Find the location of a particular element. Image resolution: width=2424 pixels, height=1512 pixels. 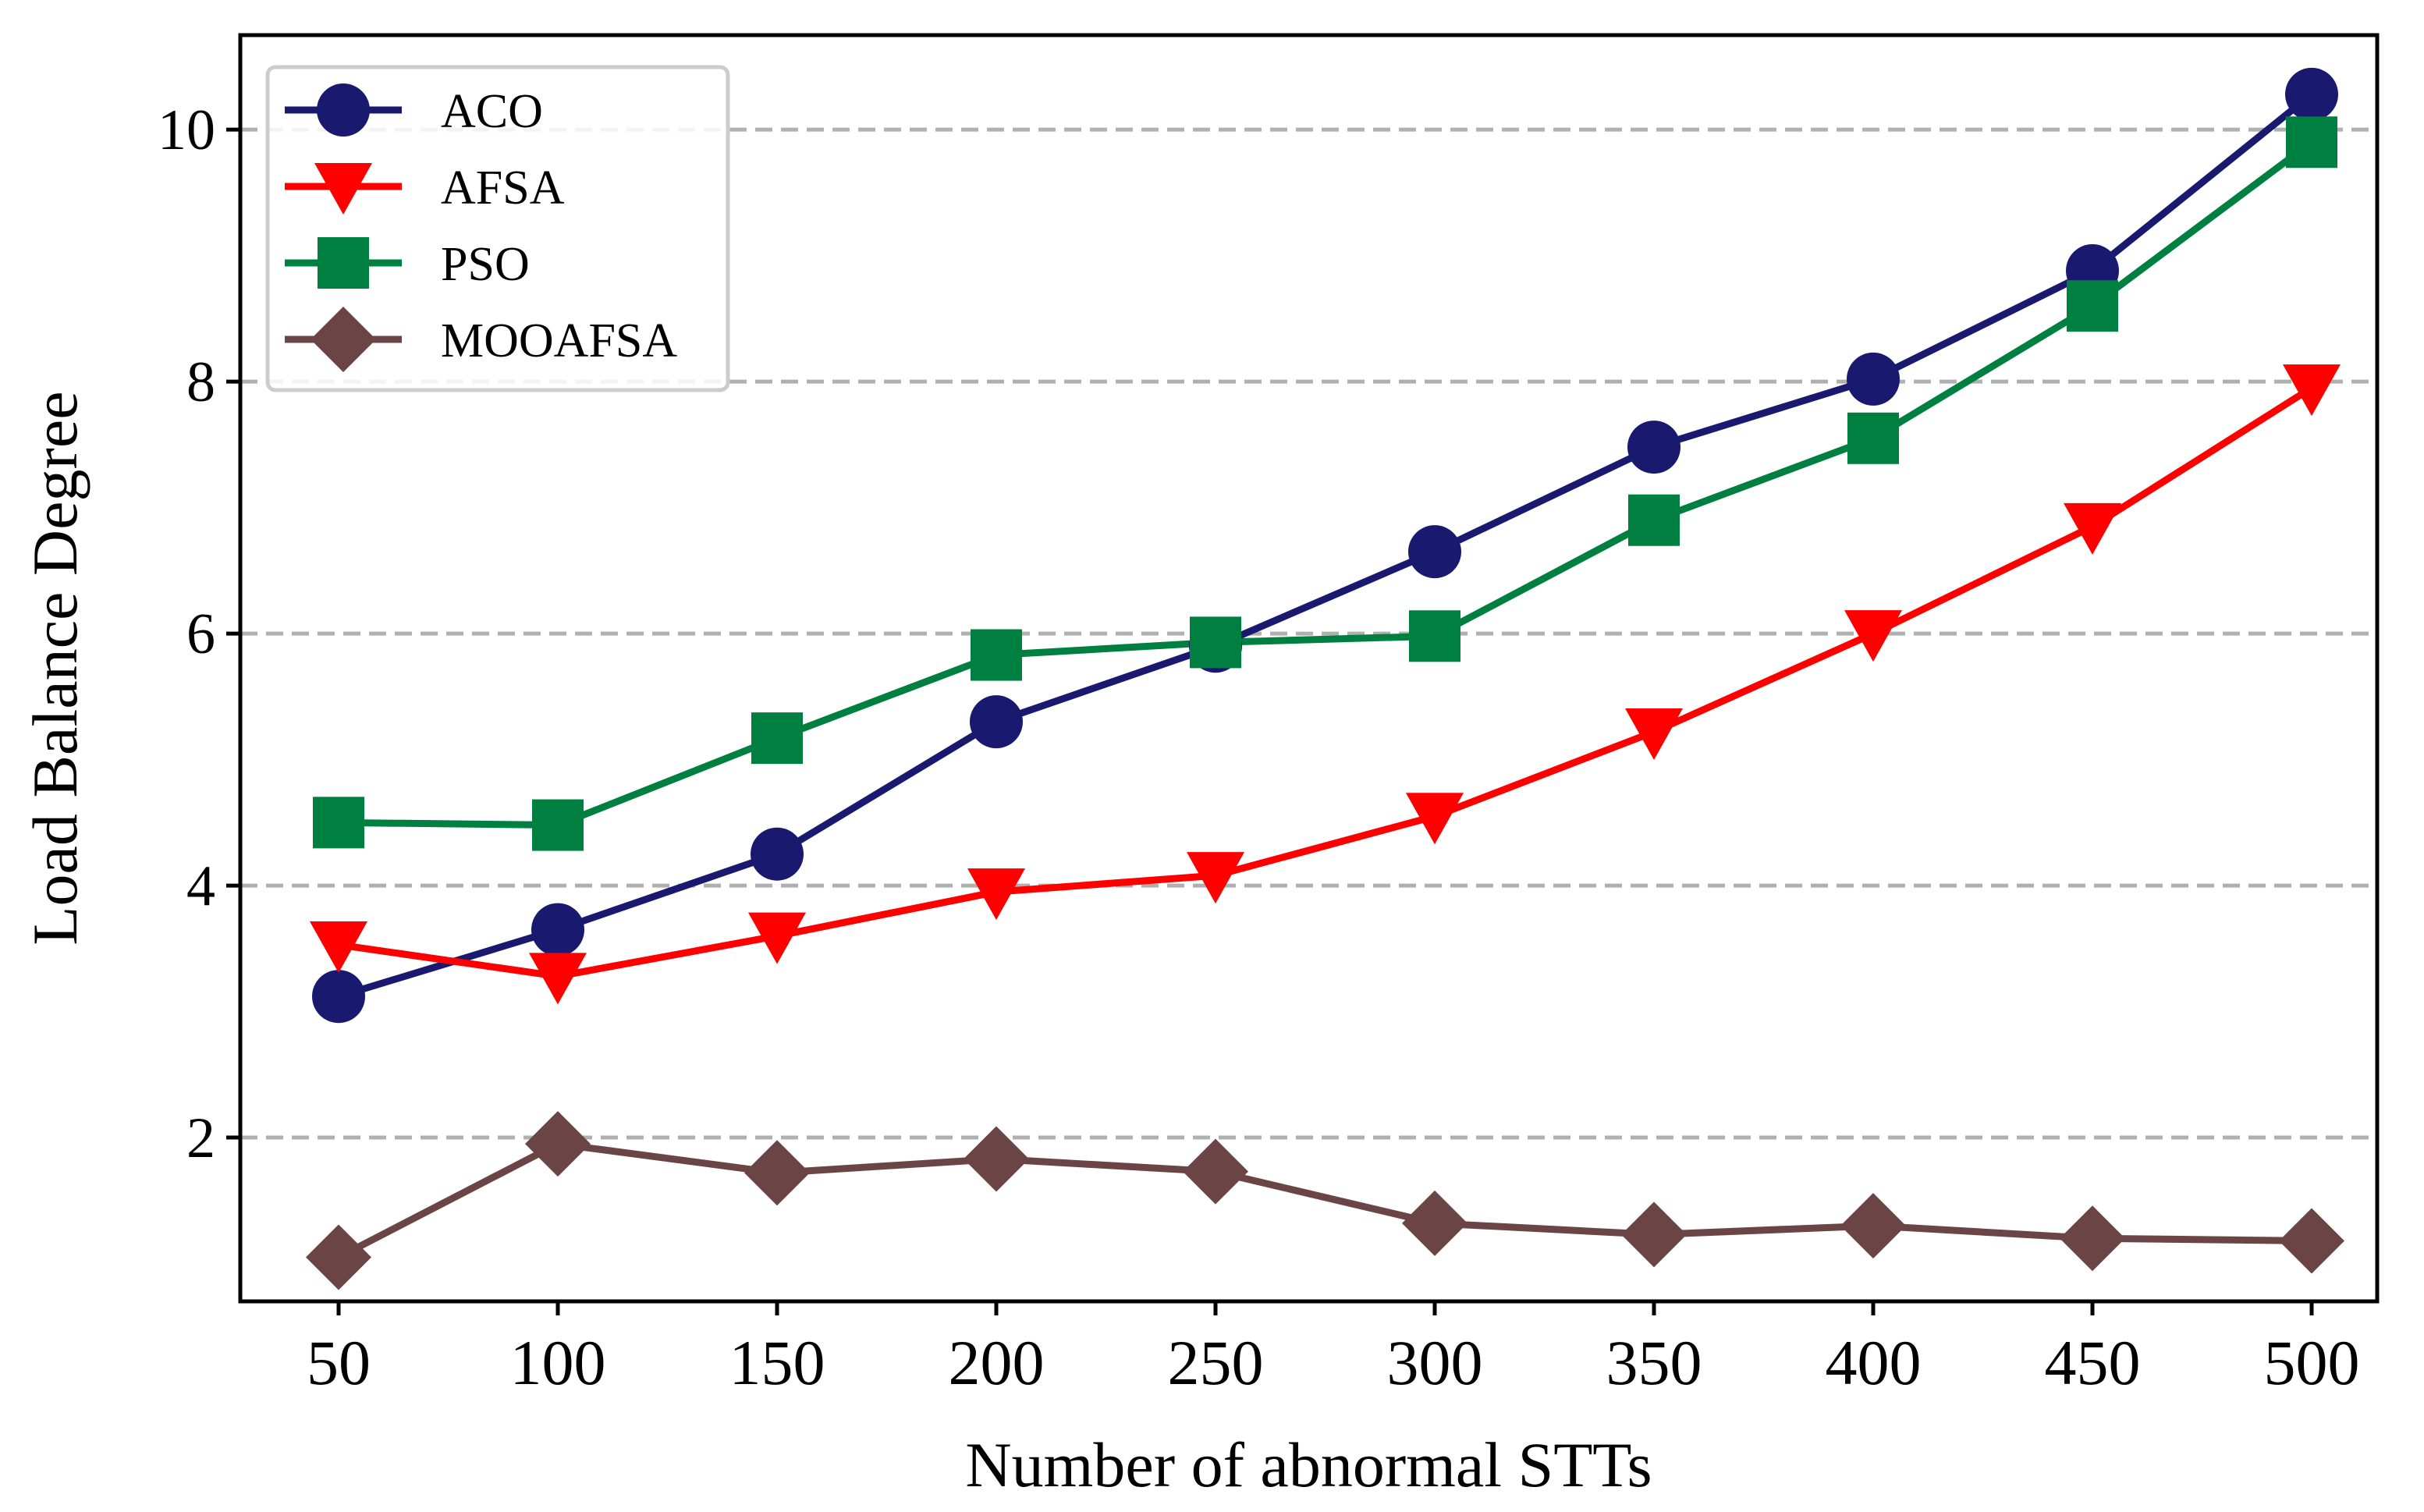

legend: ACO AFSA PSO MOOAFSA is located at coordinates (498, 228).